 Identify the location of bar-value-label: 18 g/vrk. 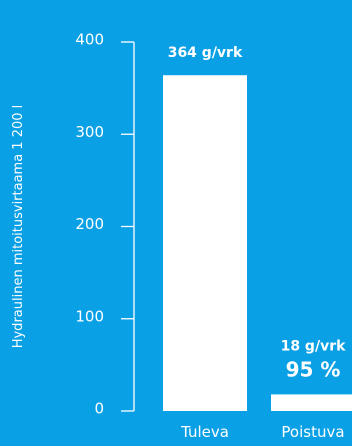
(314, 346).